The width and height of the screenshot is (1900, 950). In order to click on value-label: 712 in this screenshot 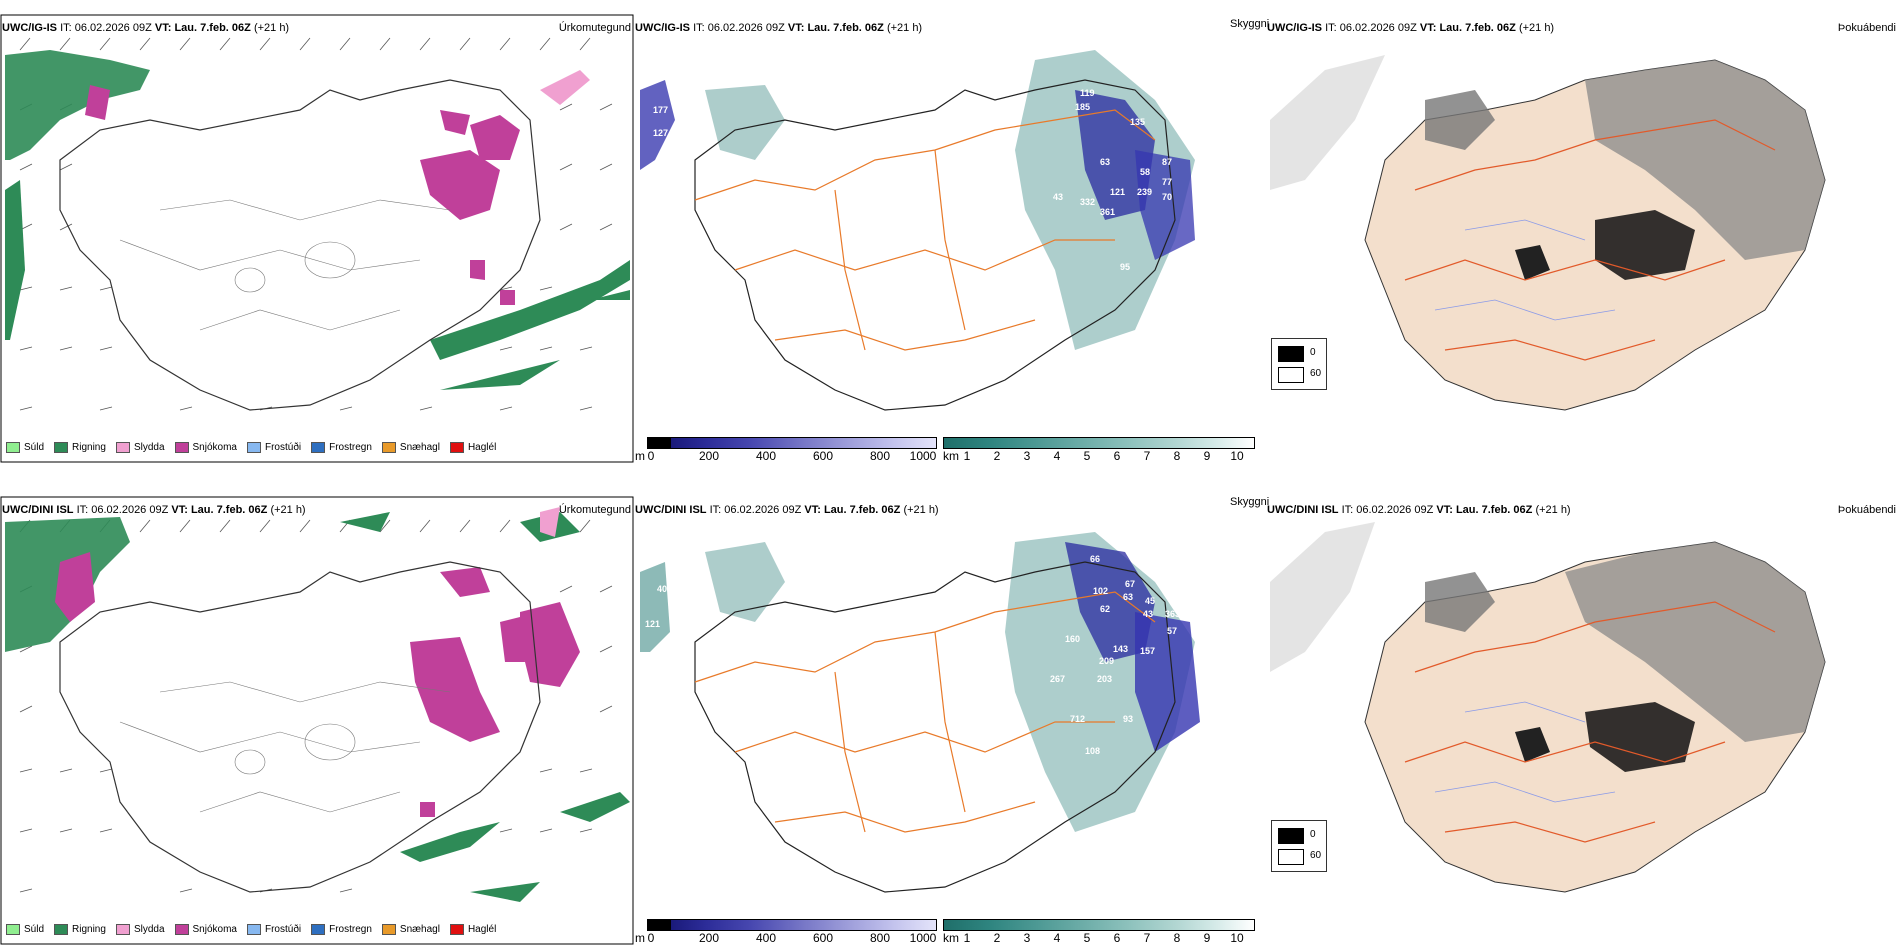, I will do `click(1077, 719)`.